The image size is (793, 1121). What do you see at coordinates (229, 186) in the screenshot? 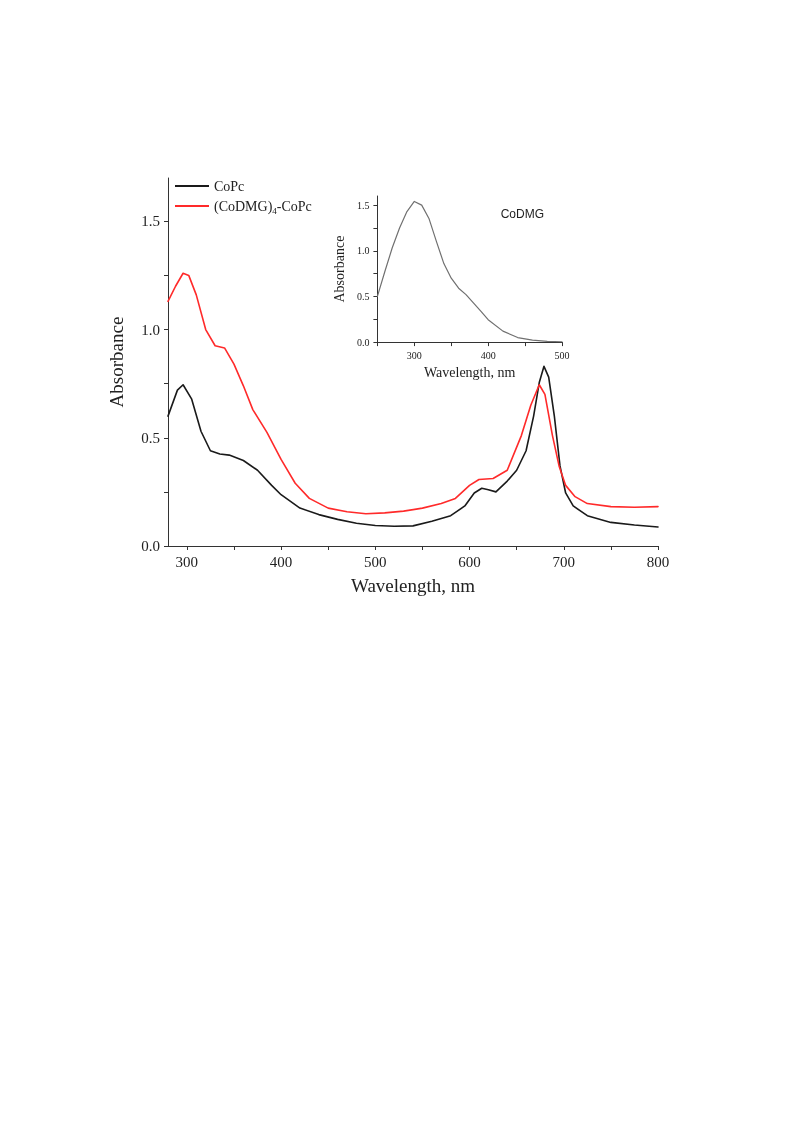
I see `legend-label: CoPc` at bounding box center [229, 186].